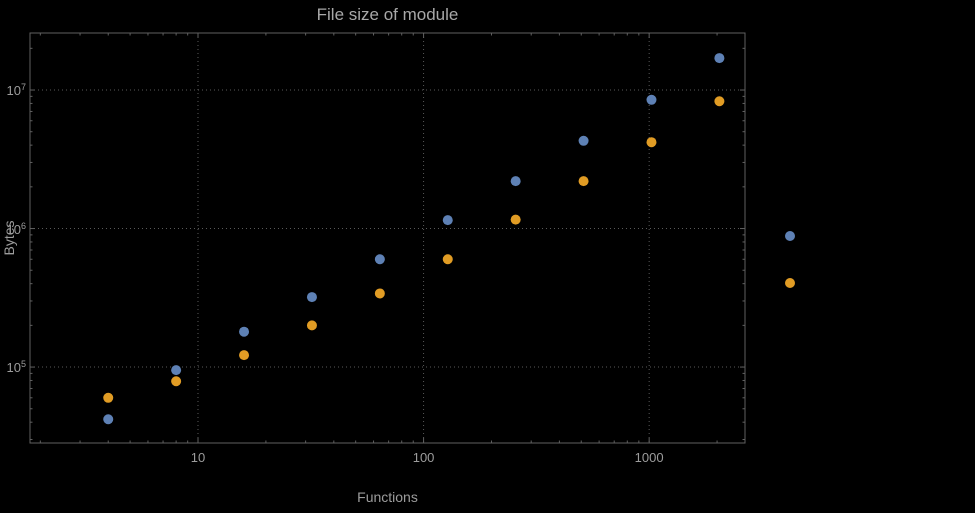  What do you see at coordinates (423, 457) in the screenshot?
I see `x-tick-label: 100` at bounding box center [423, 457].